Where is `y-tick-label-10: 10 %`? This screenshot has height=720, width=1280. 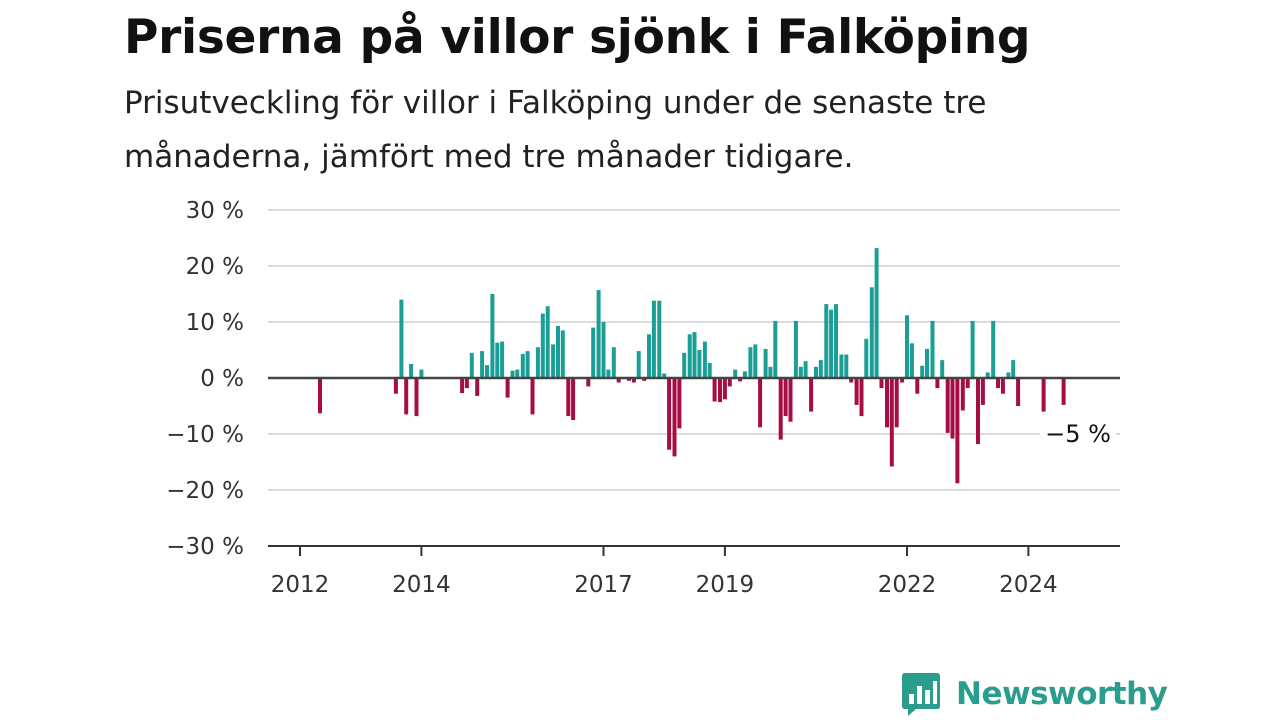
y-tick-label-10: 10 % is located at coordinates (215, 323).